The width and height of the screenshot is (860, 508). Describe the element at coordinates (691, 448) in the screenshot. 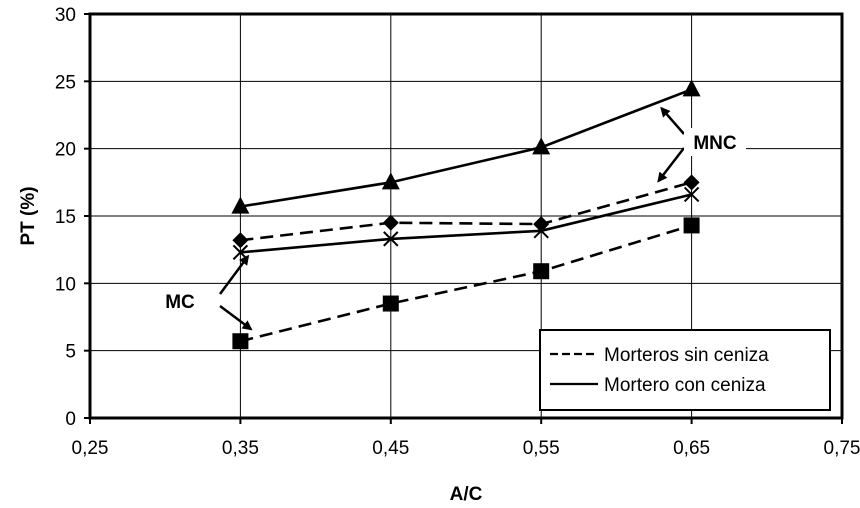

I see `x-tick-label: 0,65` at that location.